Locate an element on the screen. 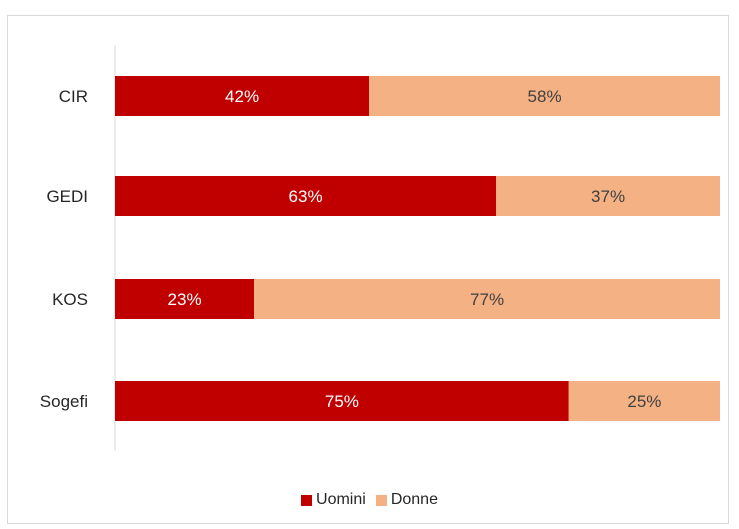 The image size is (739, 529). data-label: 23% is located at coordinates (185, 299).